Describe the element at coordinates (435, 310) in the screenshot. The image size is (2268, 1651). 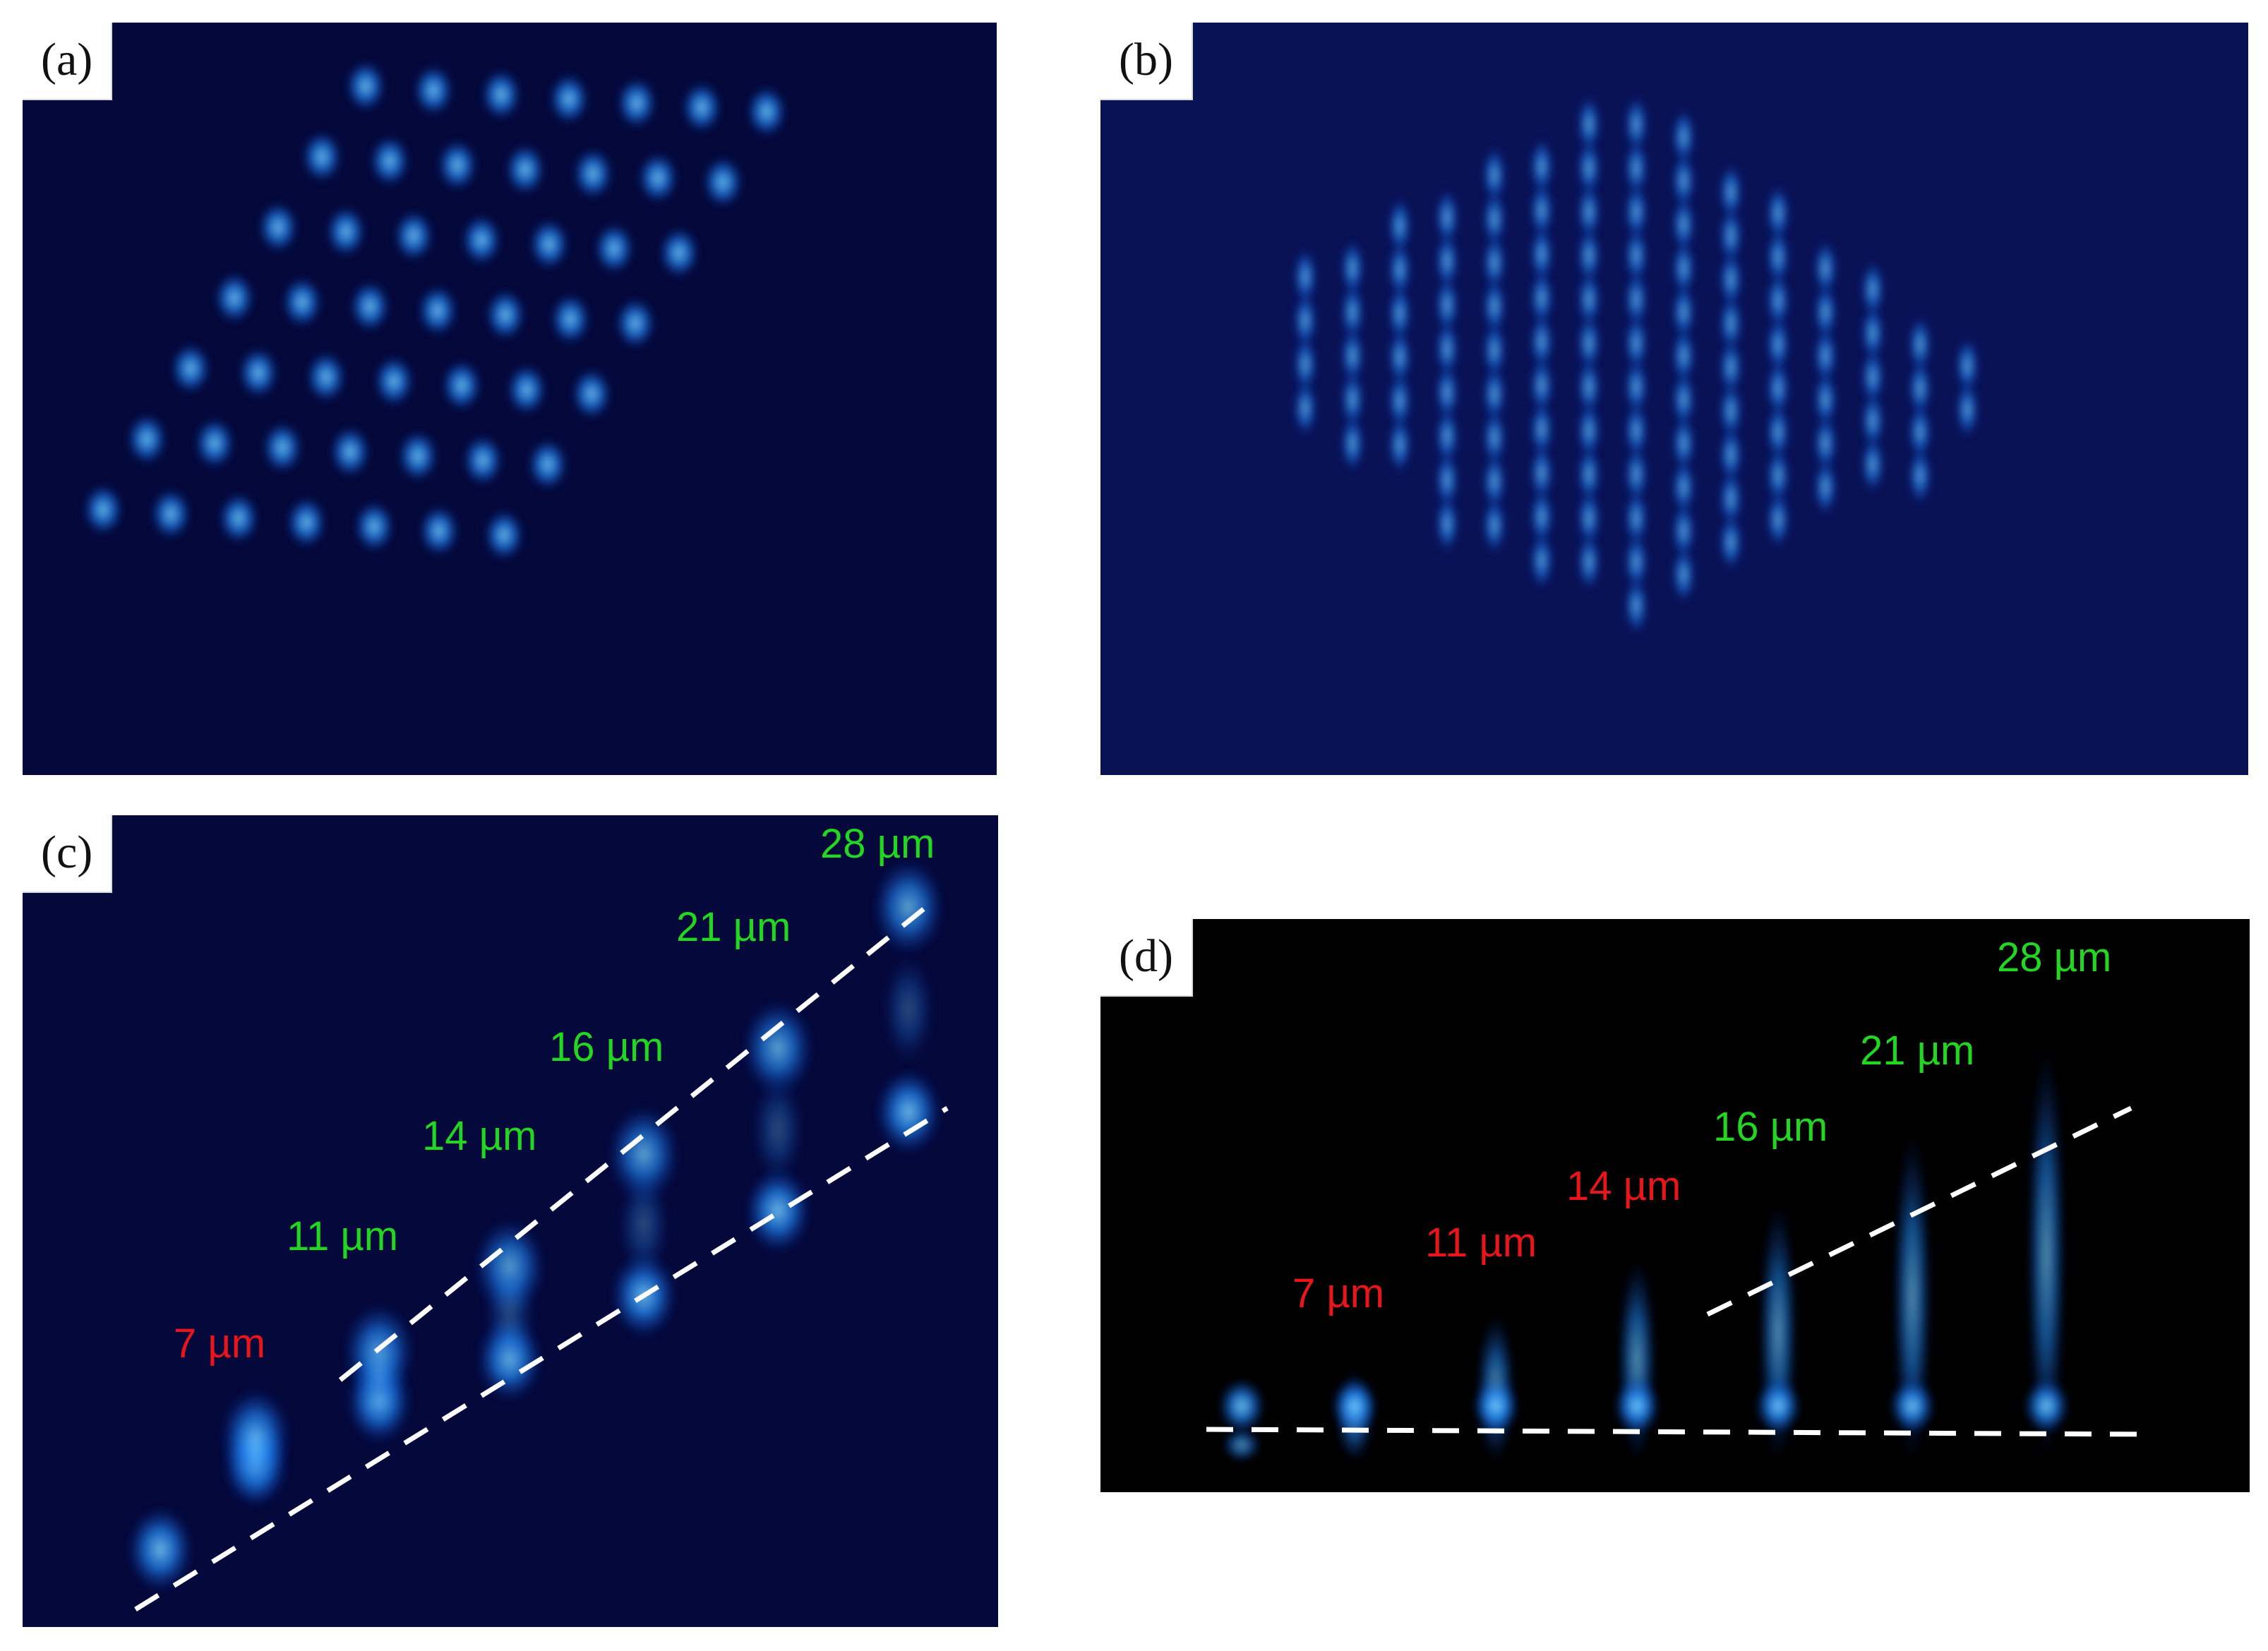
I see `panel-a-image` at that location.